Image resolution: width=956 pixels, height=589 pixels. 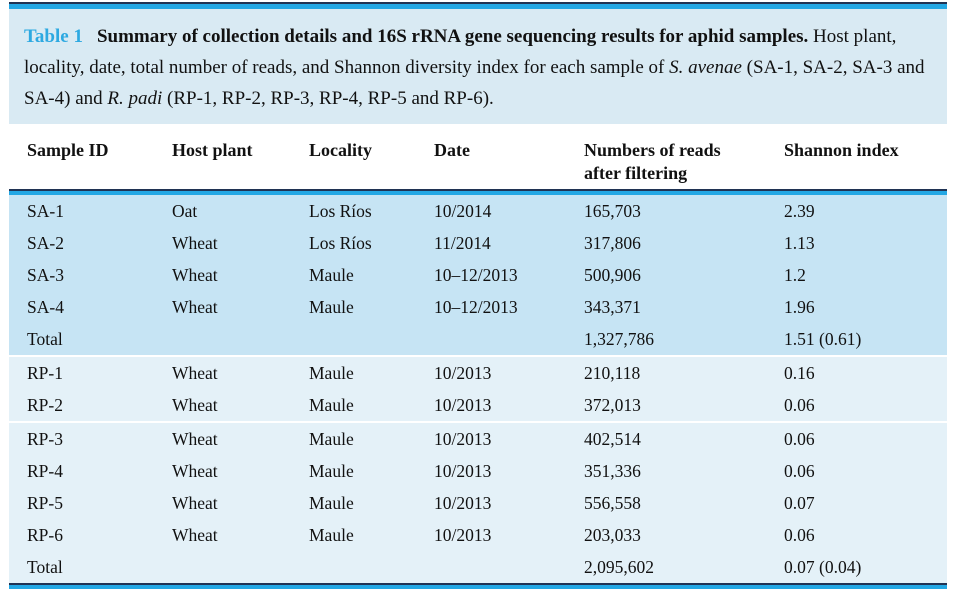 I want to click on table-cell: SA-4, so click(x=45, y=307).